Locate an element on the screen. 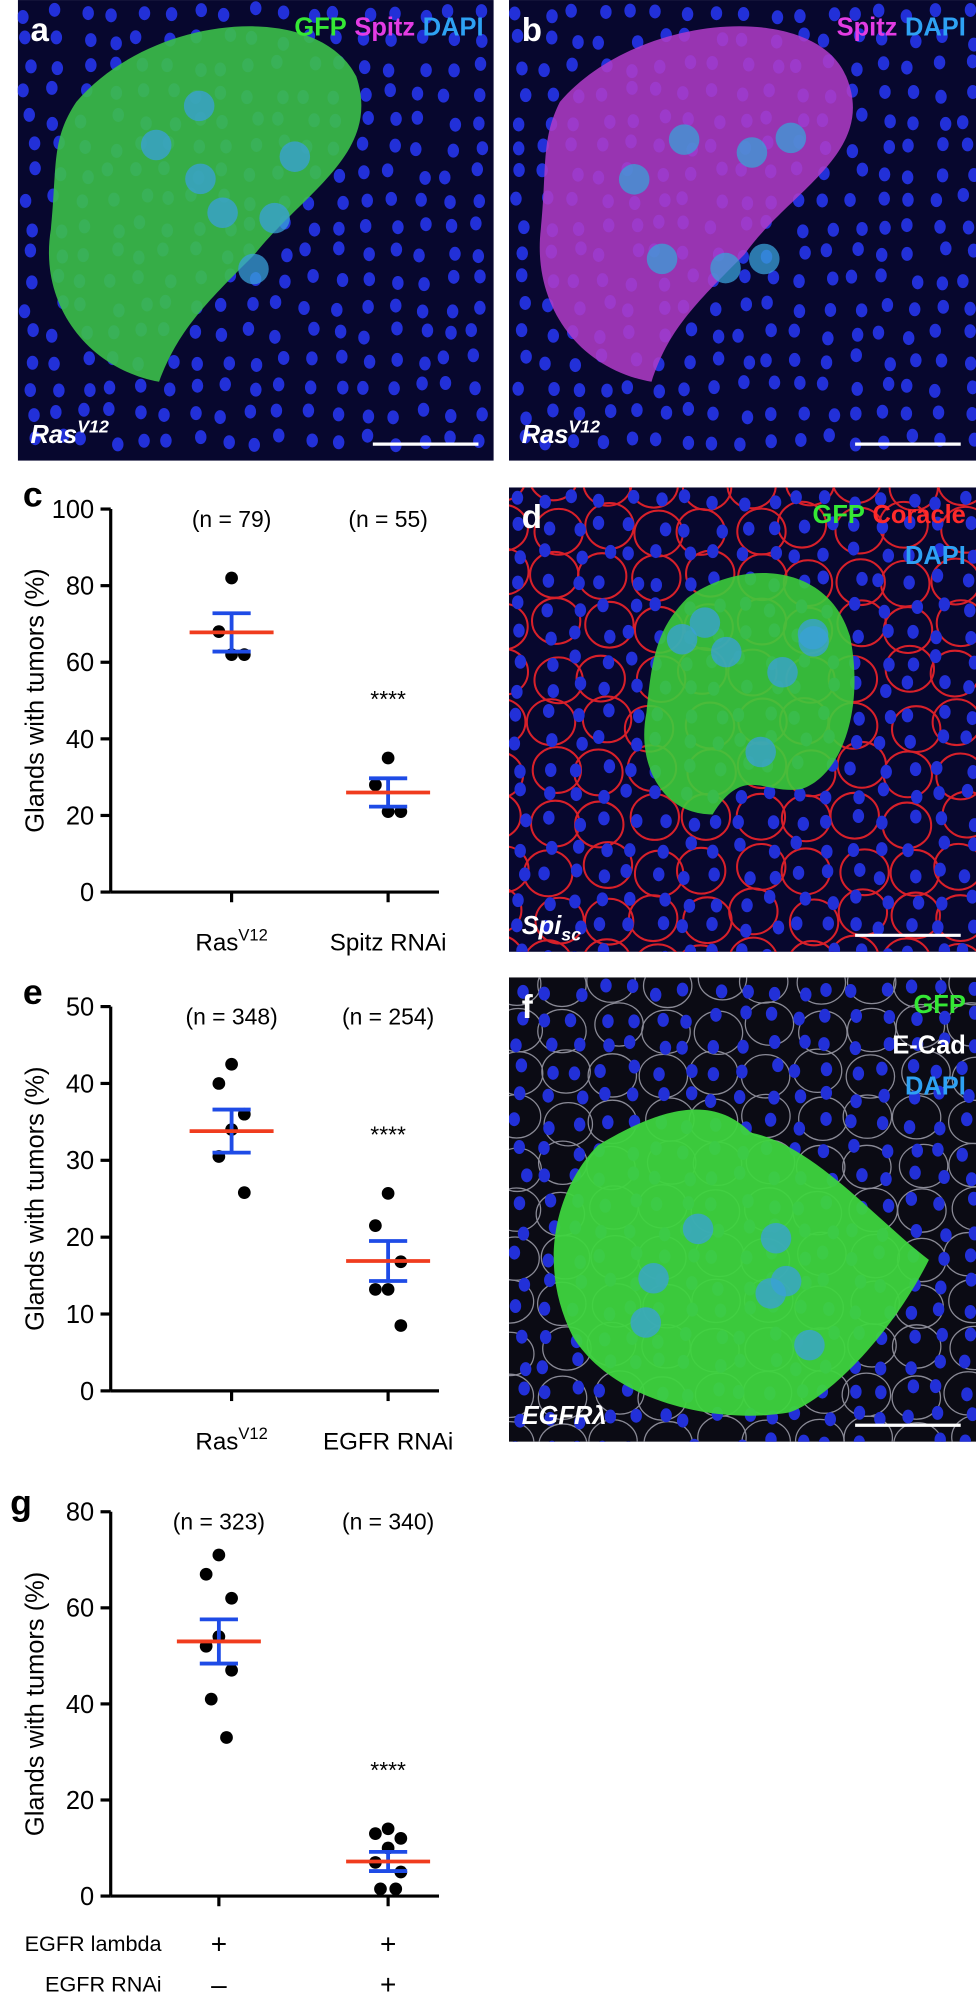 The width and height of the screenshot is (976, 2001). channel-name: DAPI is located at coordinates (935, 556).